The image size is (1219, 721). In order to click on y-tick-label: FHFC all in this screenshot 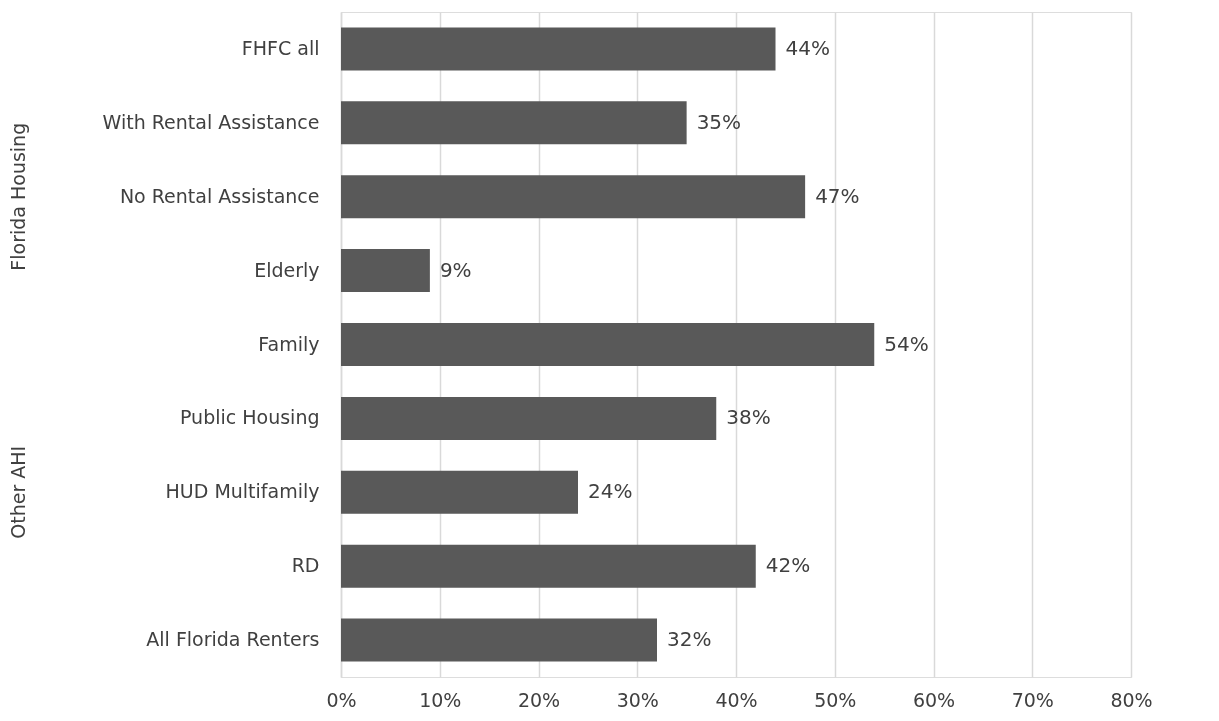, I will do `click(280, 47)`.